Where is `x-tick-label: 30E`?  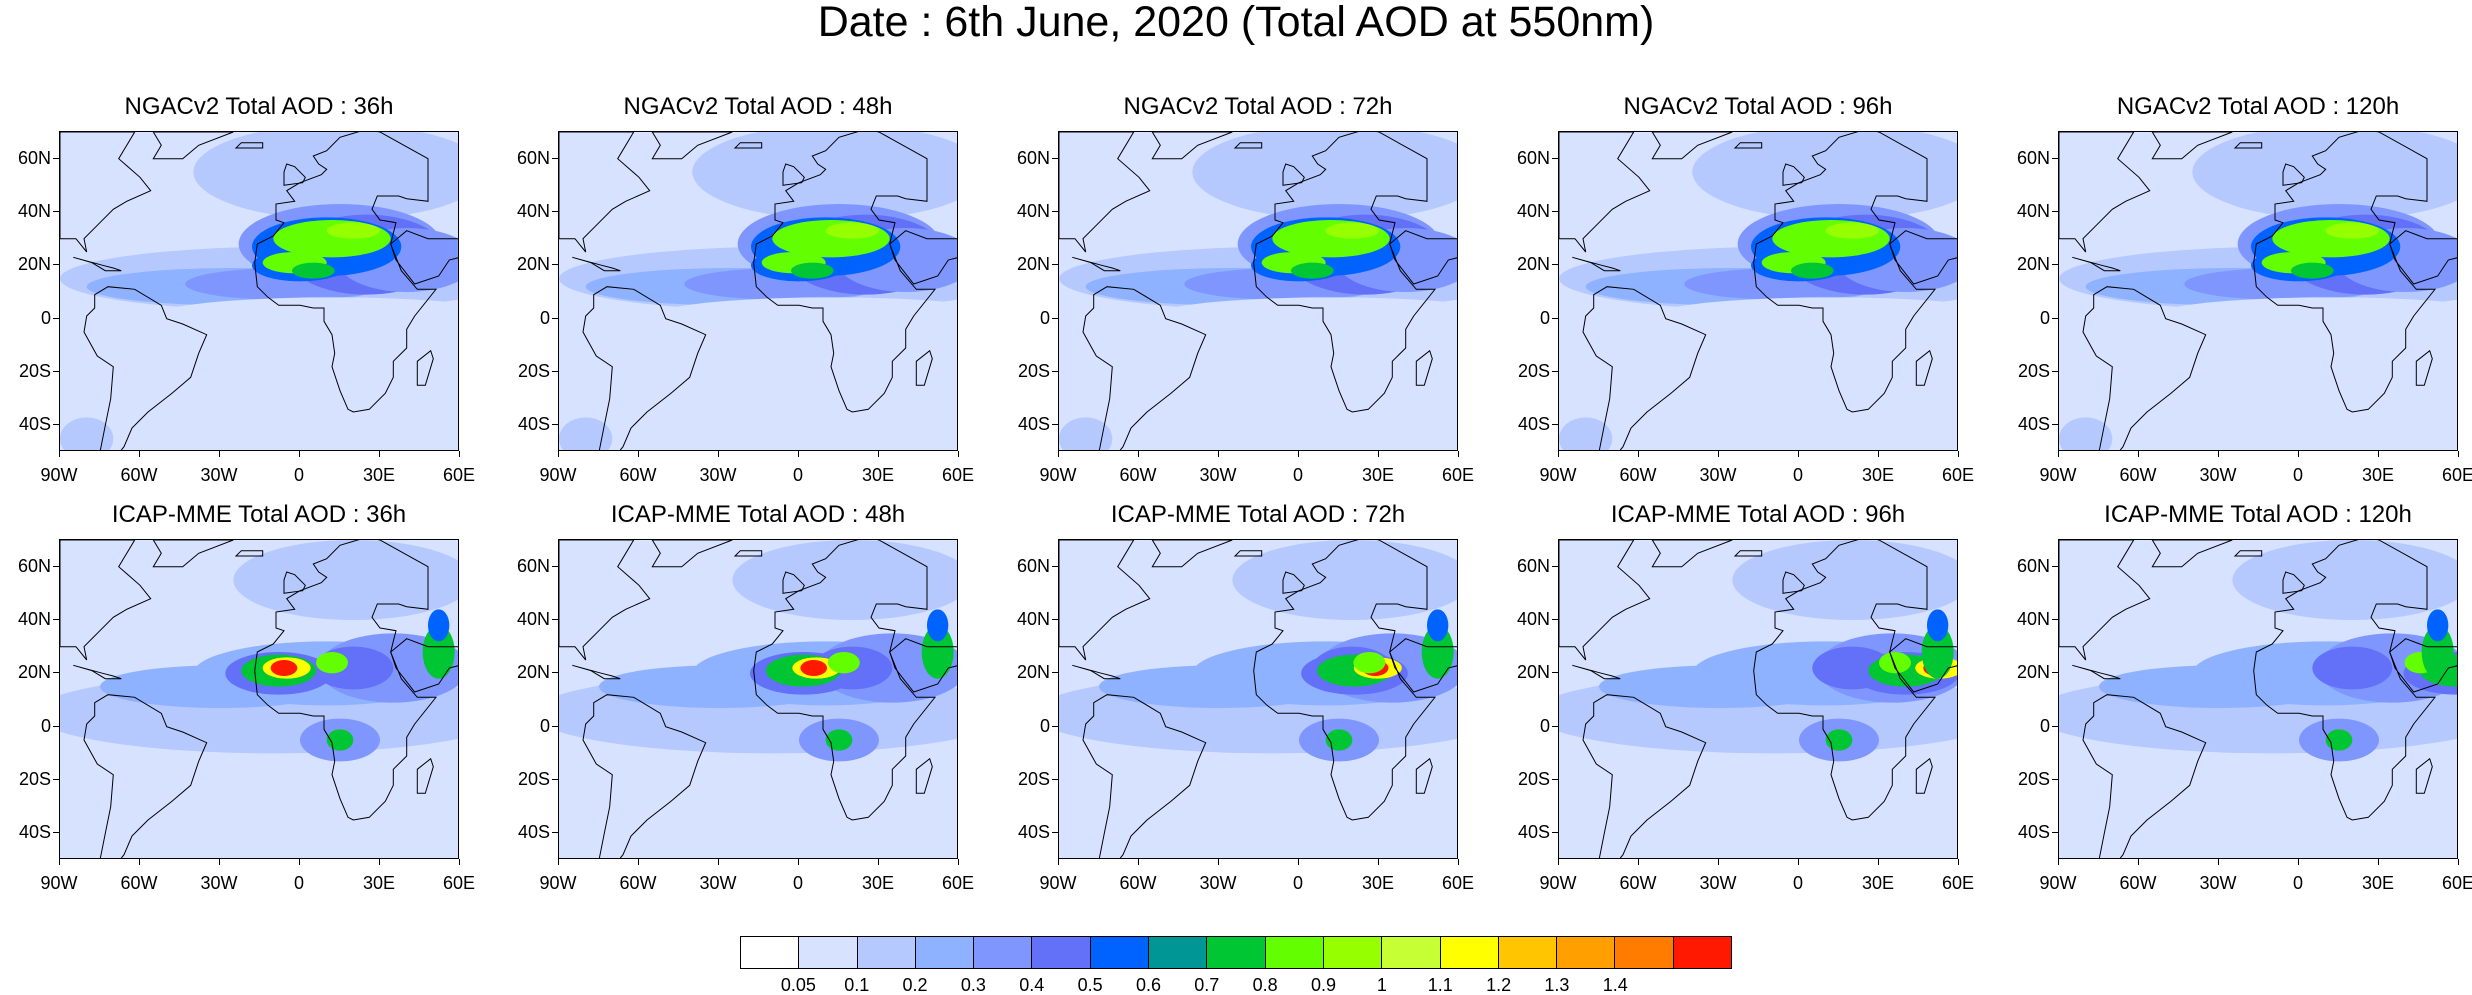 x-tick-label: 30E is located at coordinates (2378, 475).